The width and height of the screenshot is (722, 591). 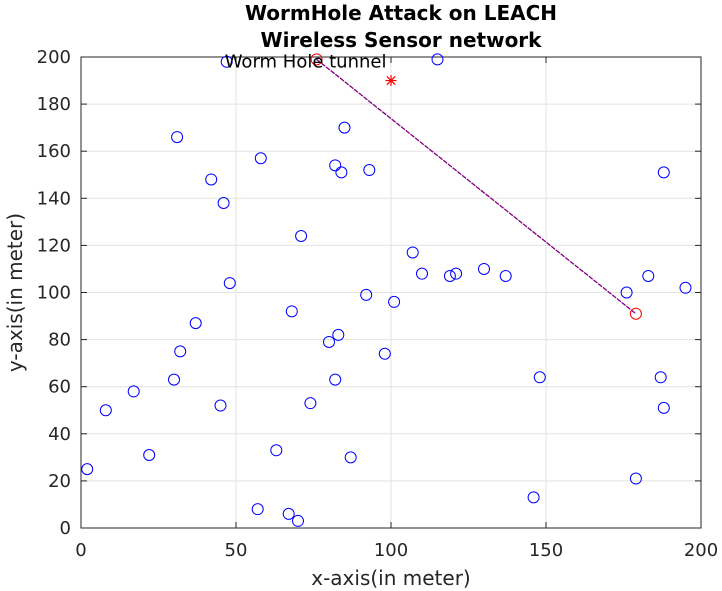 What do you see at coordinates (635, 313) in the screenshot?
I see `tunnel-end-node` at bounding box center [635, 313].